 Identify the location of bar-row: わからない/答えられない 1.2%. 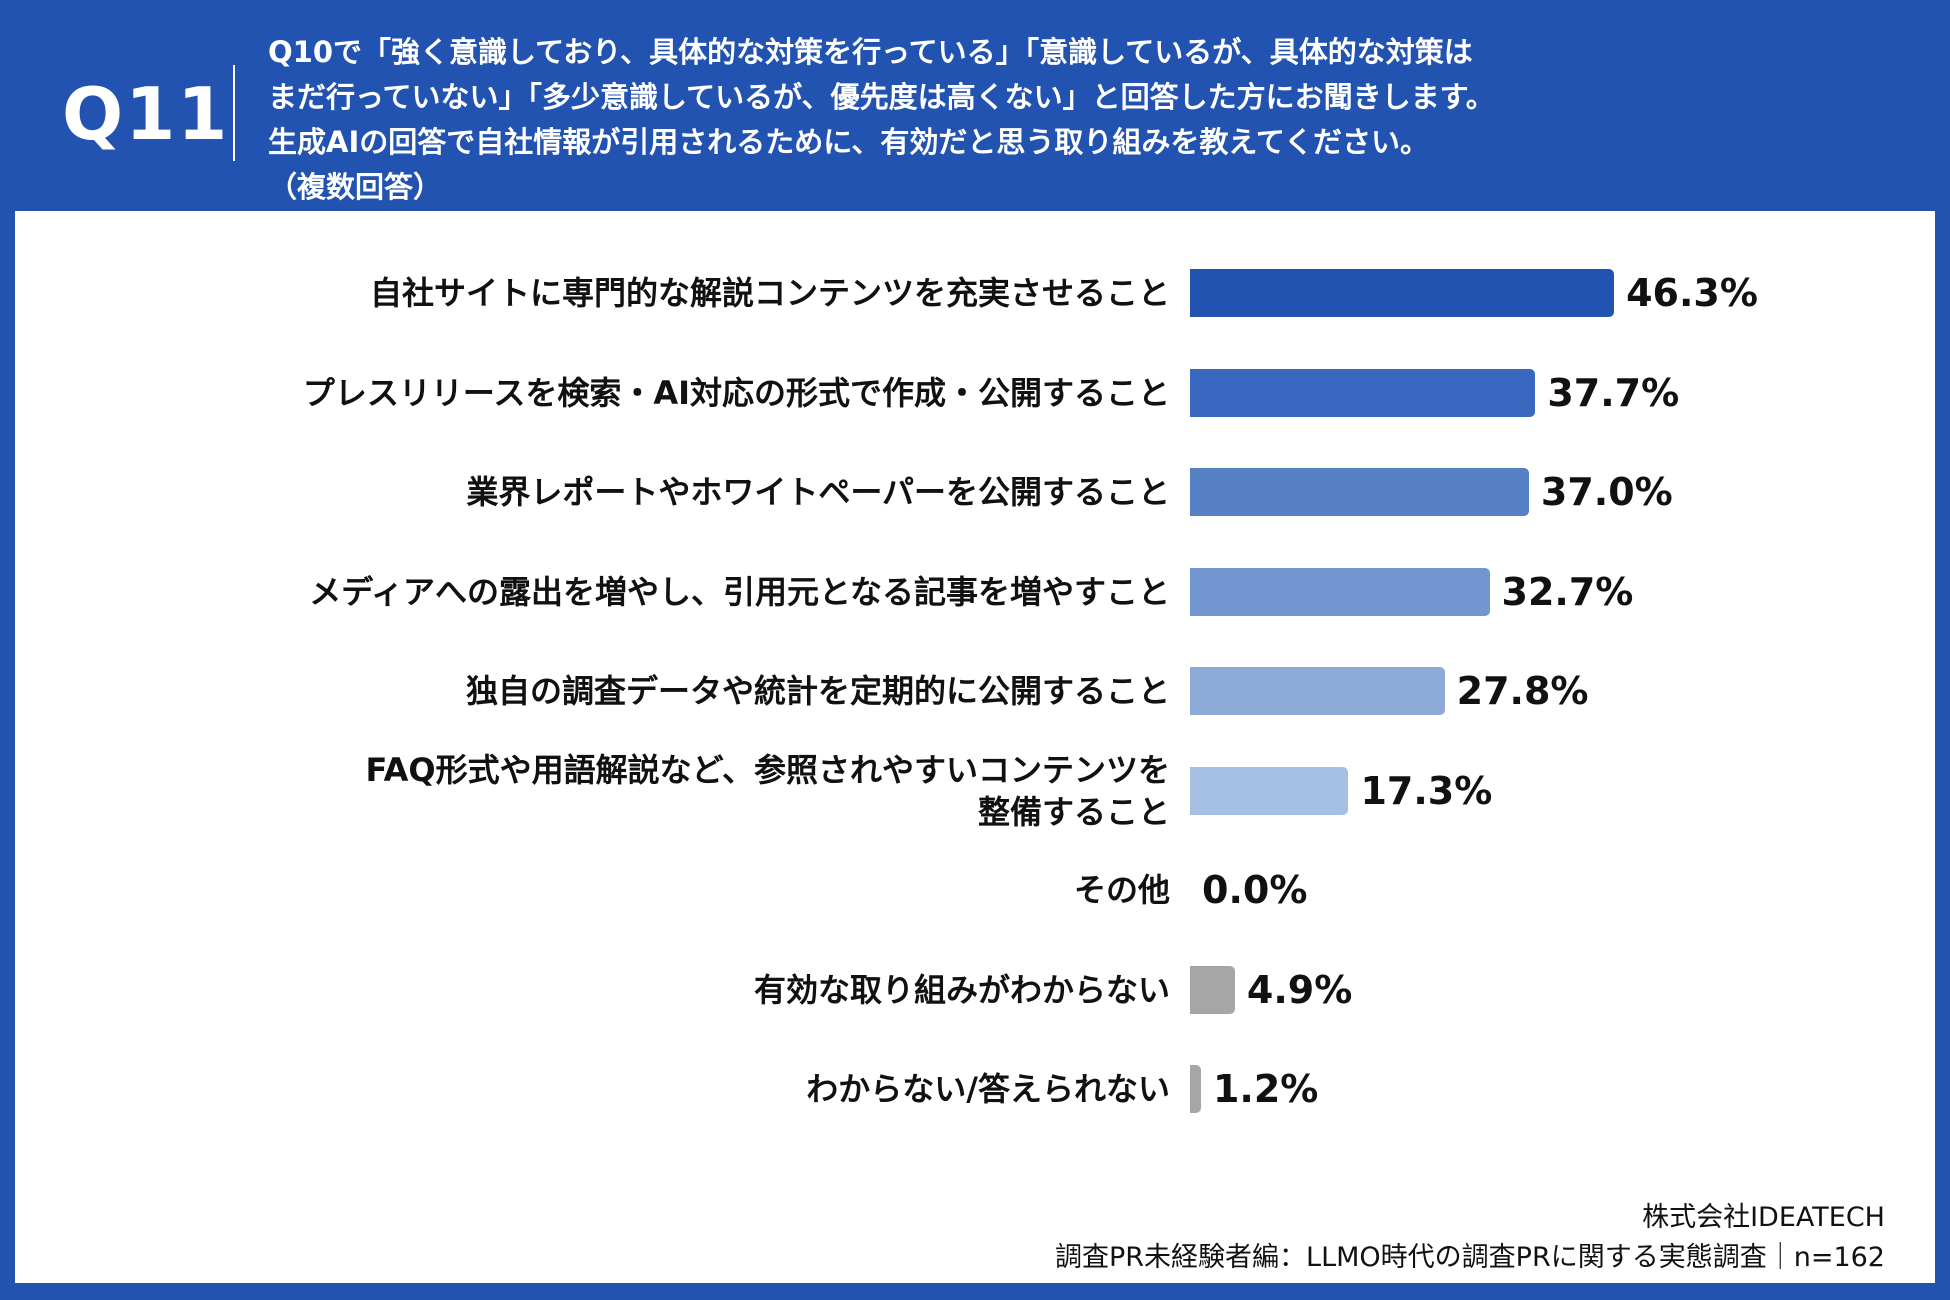
(975, 1089).